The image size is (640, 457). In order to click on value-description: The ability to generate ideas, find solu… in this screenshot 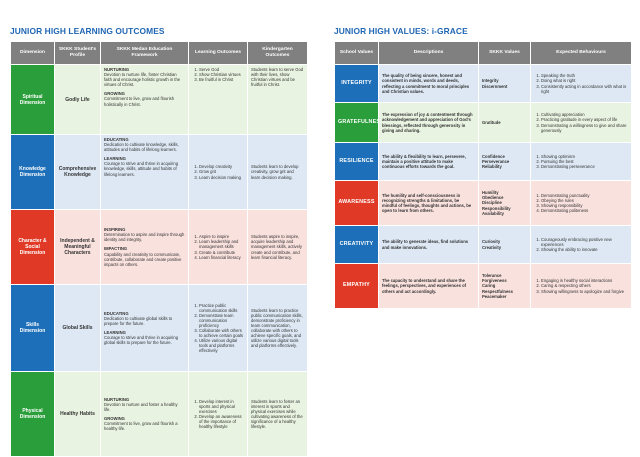, I will do `click(428, 244)`.